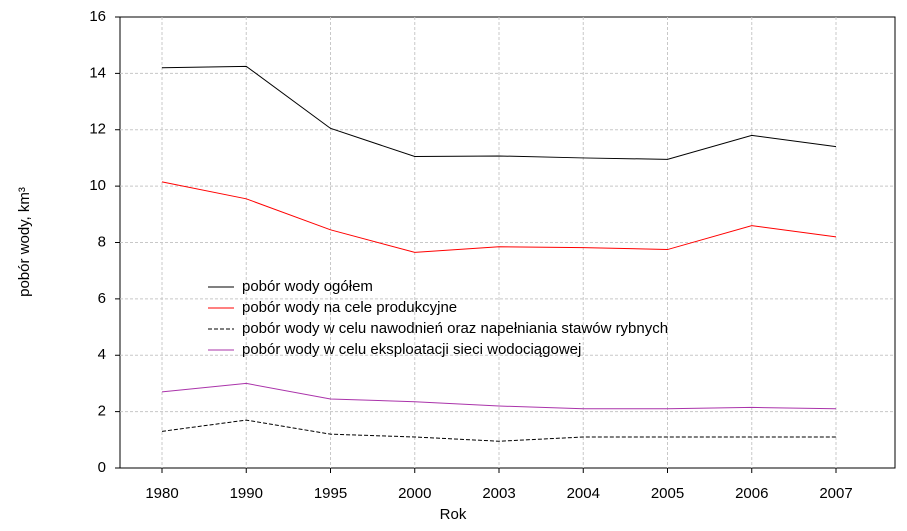 The image size is (907, 531). Describe the element at coordinates (97, 129) in the screenshot. I see `y-tick-label: 12` at that location.